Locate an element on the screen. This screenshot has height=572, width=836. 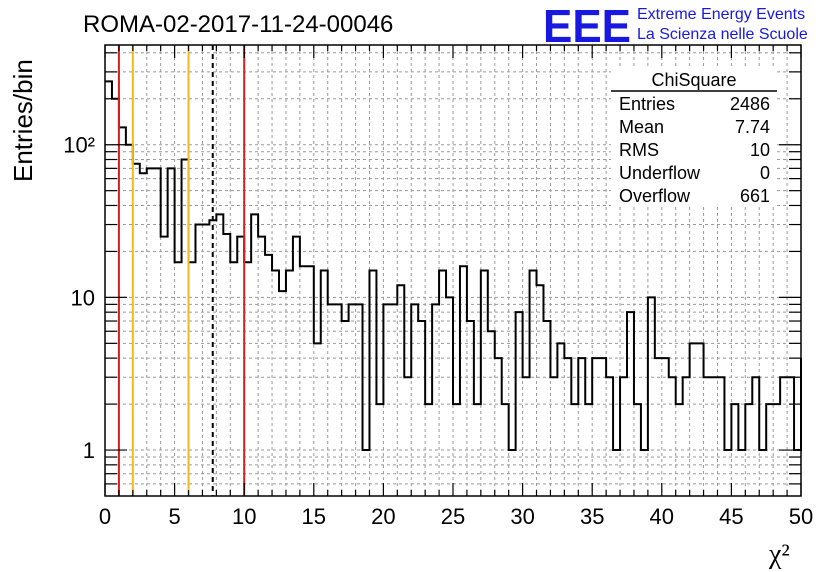
stats-value: 7.74 is located at coordinates (752, 127).